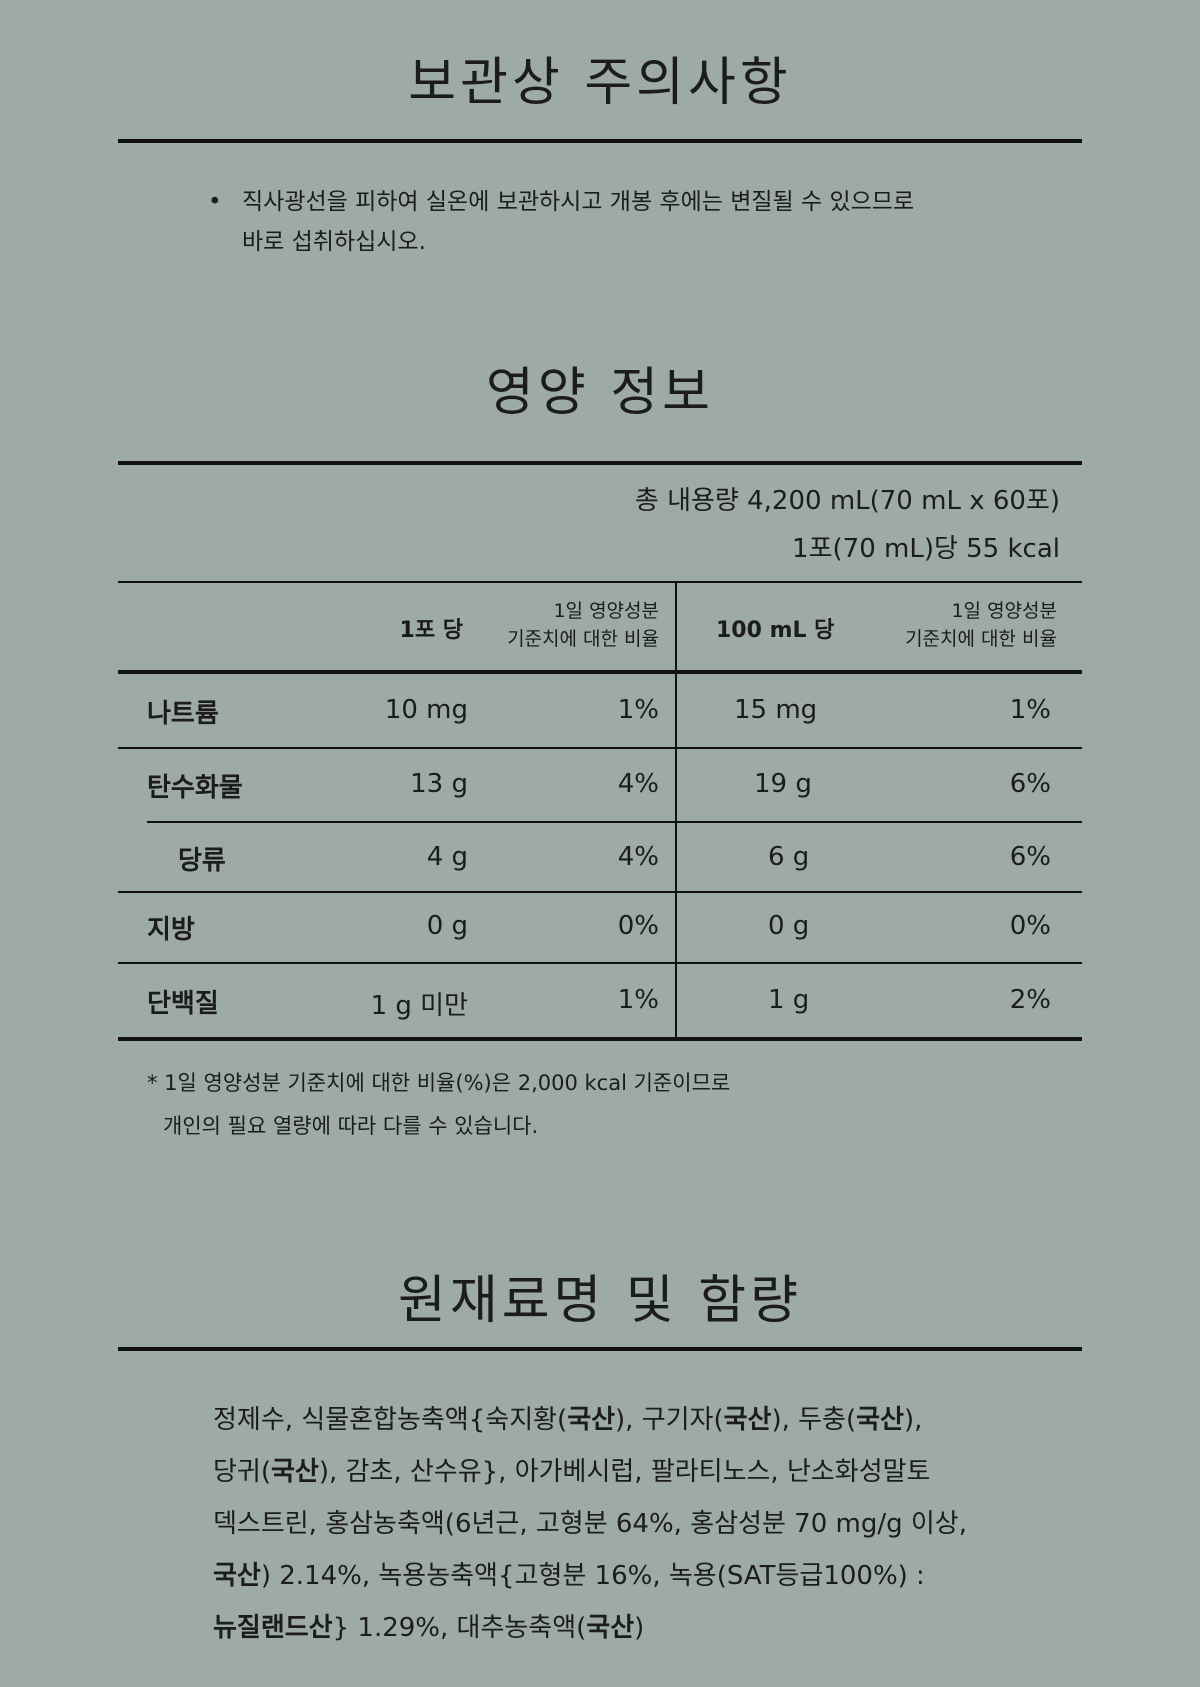 The image size is (1200, 1687). Describe the element at coordinates (1030, 710) in the screenshot. I see `100ml-percent: 1%` at that location.